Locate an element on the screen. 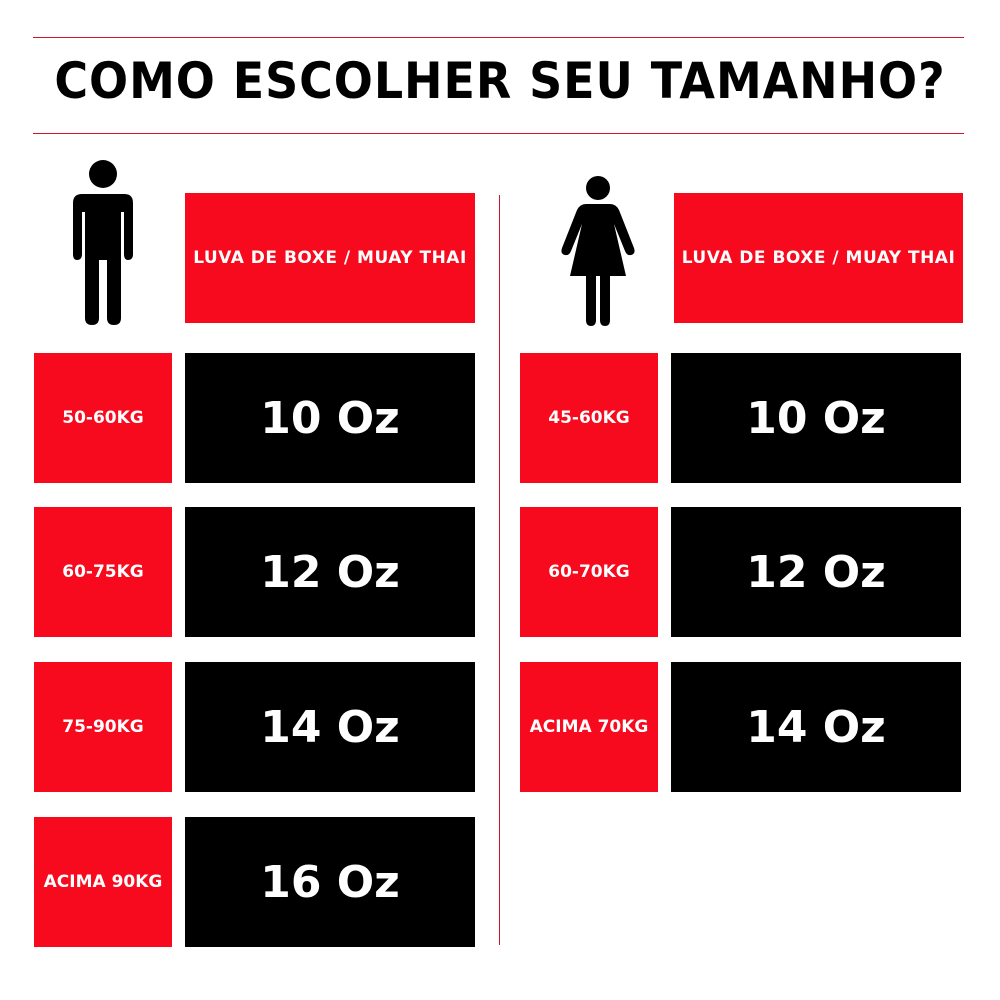 The width and height of the screenshot is (1000, 1000). column-divider is located at coordinates (499, 570).